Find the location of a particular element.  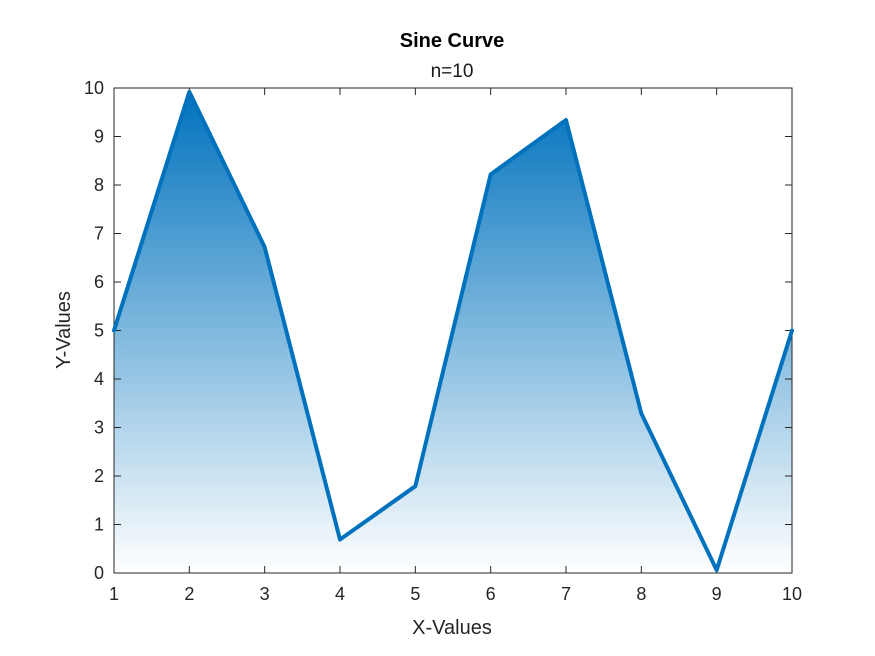

x-tick-label: 9 is located at coordinates (717, 594).